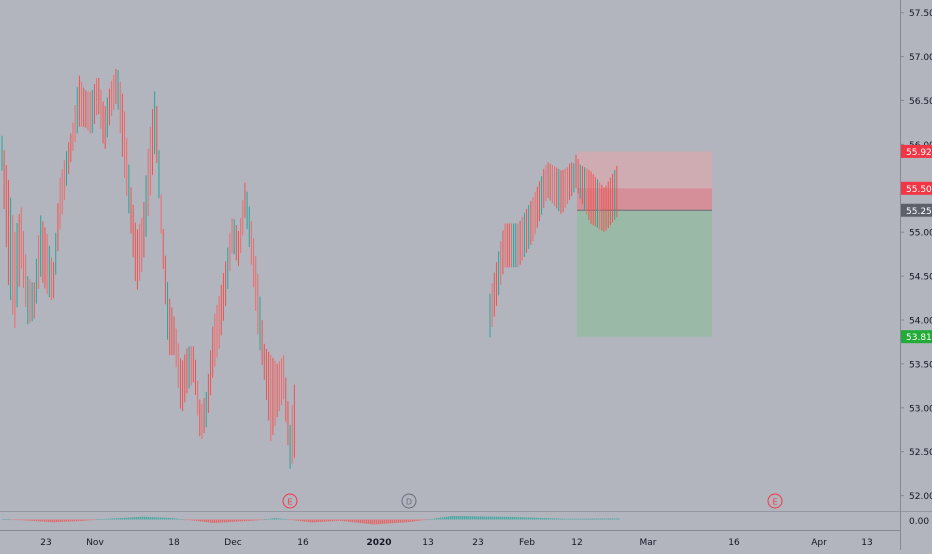 The width and height of the screenshot is (932, 554). I want to click on event-label: D, so click(409, 502).